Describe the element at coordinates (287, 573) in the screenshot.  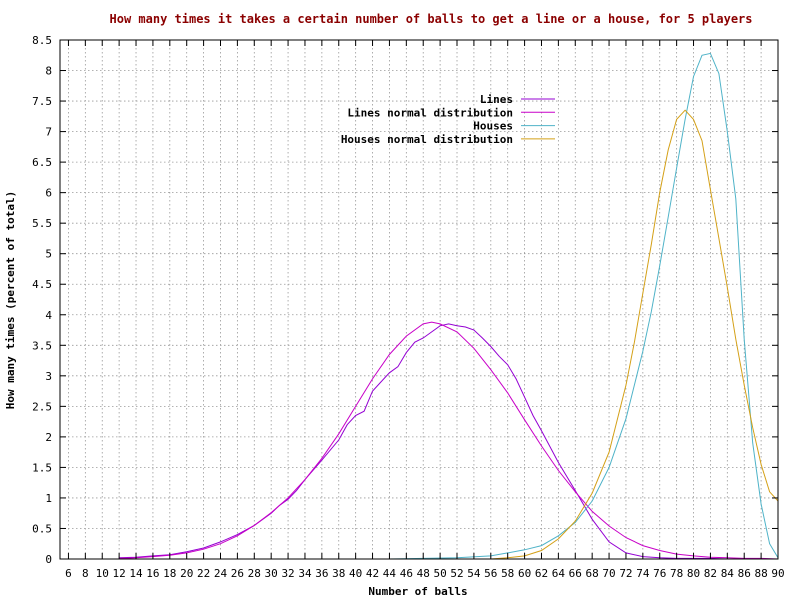
I see `x-tick-label: 32` at that location.